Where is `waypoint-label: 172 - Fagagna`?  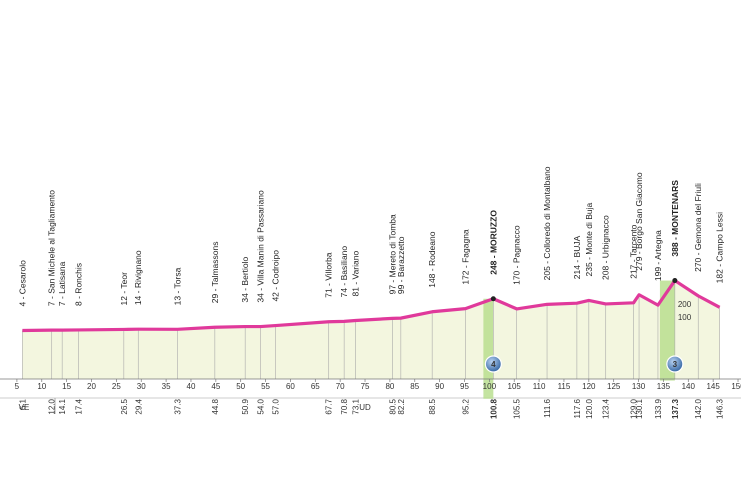 waypoint-label: 172 - Fagagna is located at coordinates (465, 257).